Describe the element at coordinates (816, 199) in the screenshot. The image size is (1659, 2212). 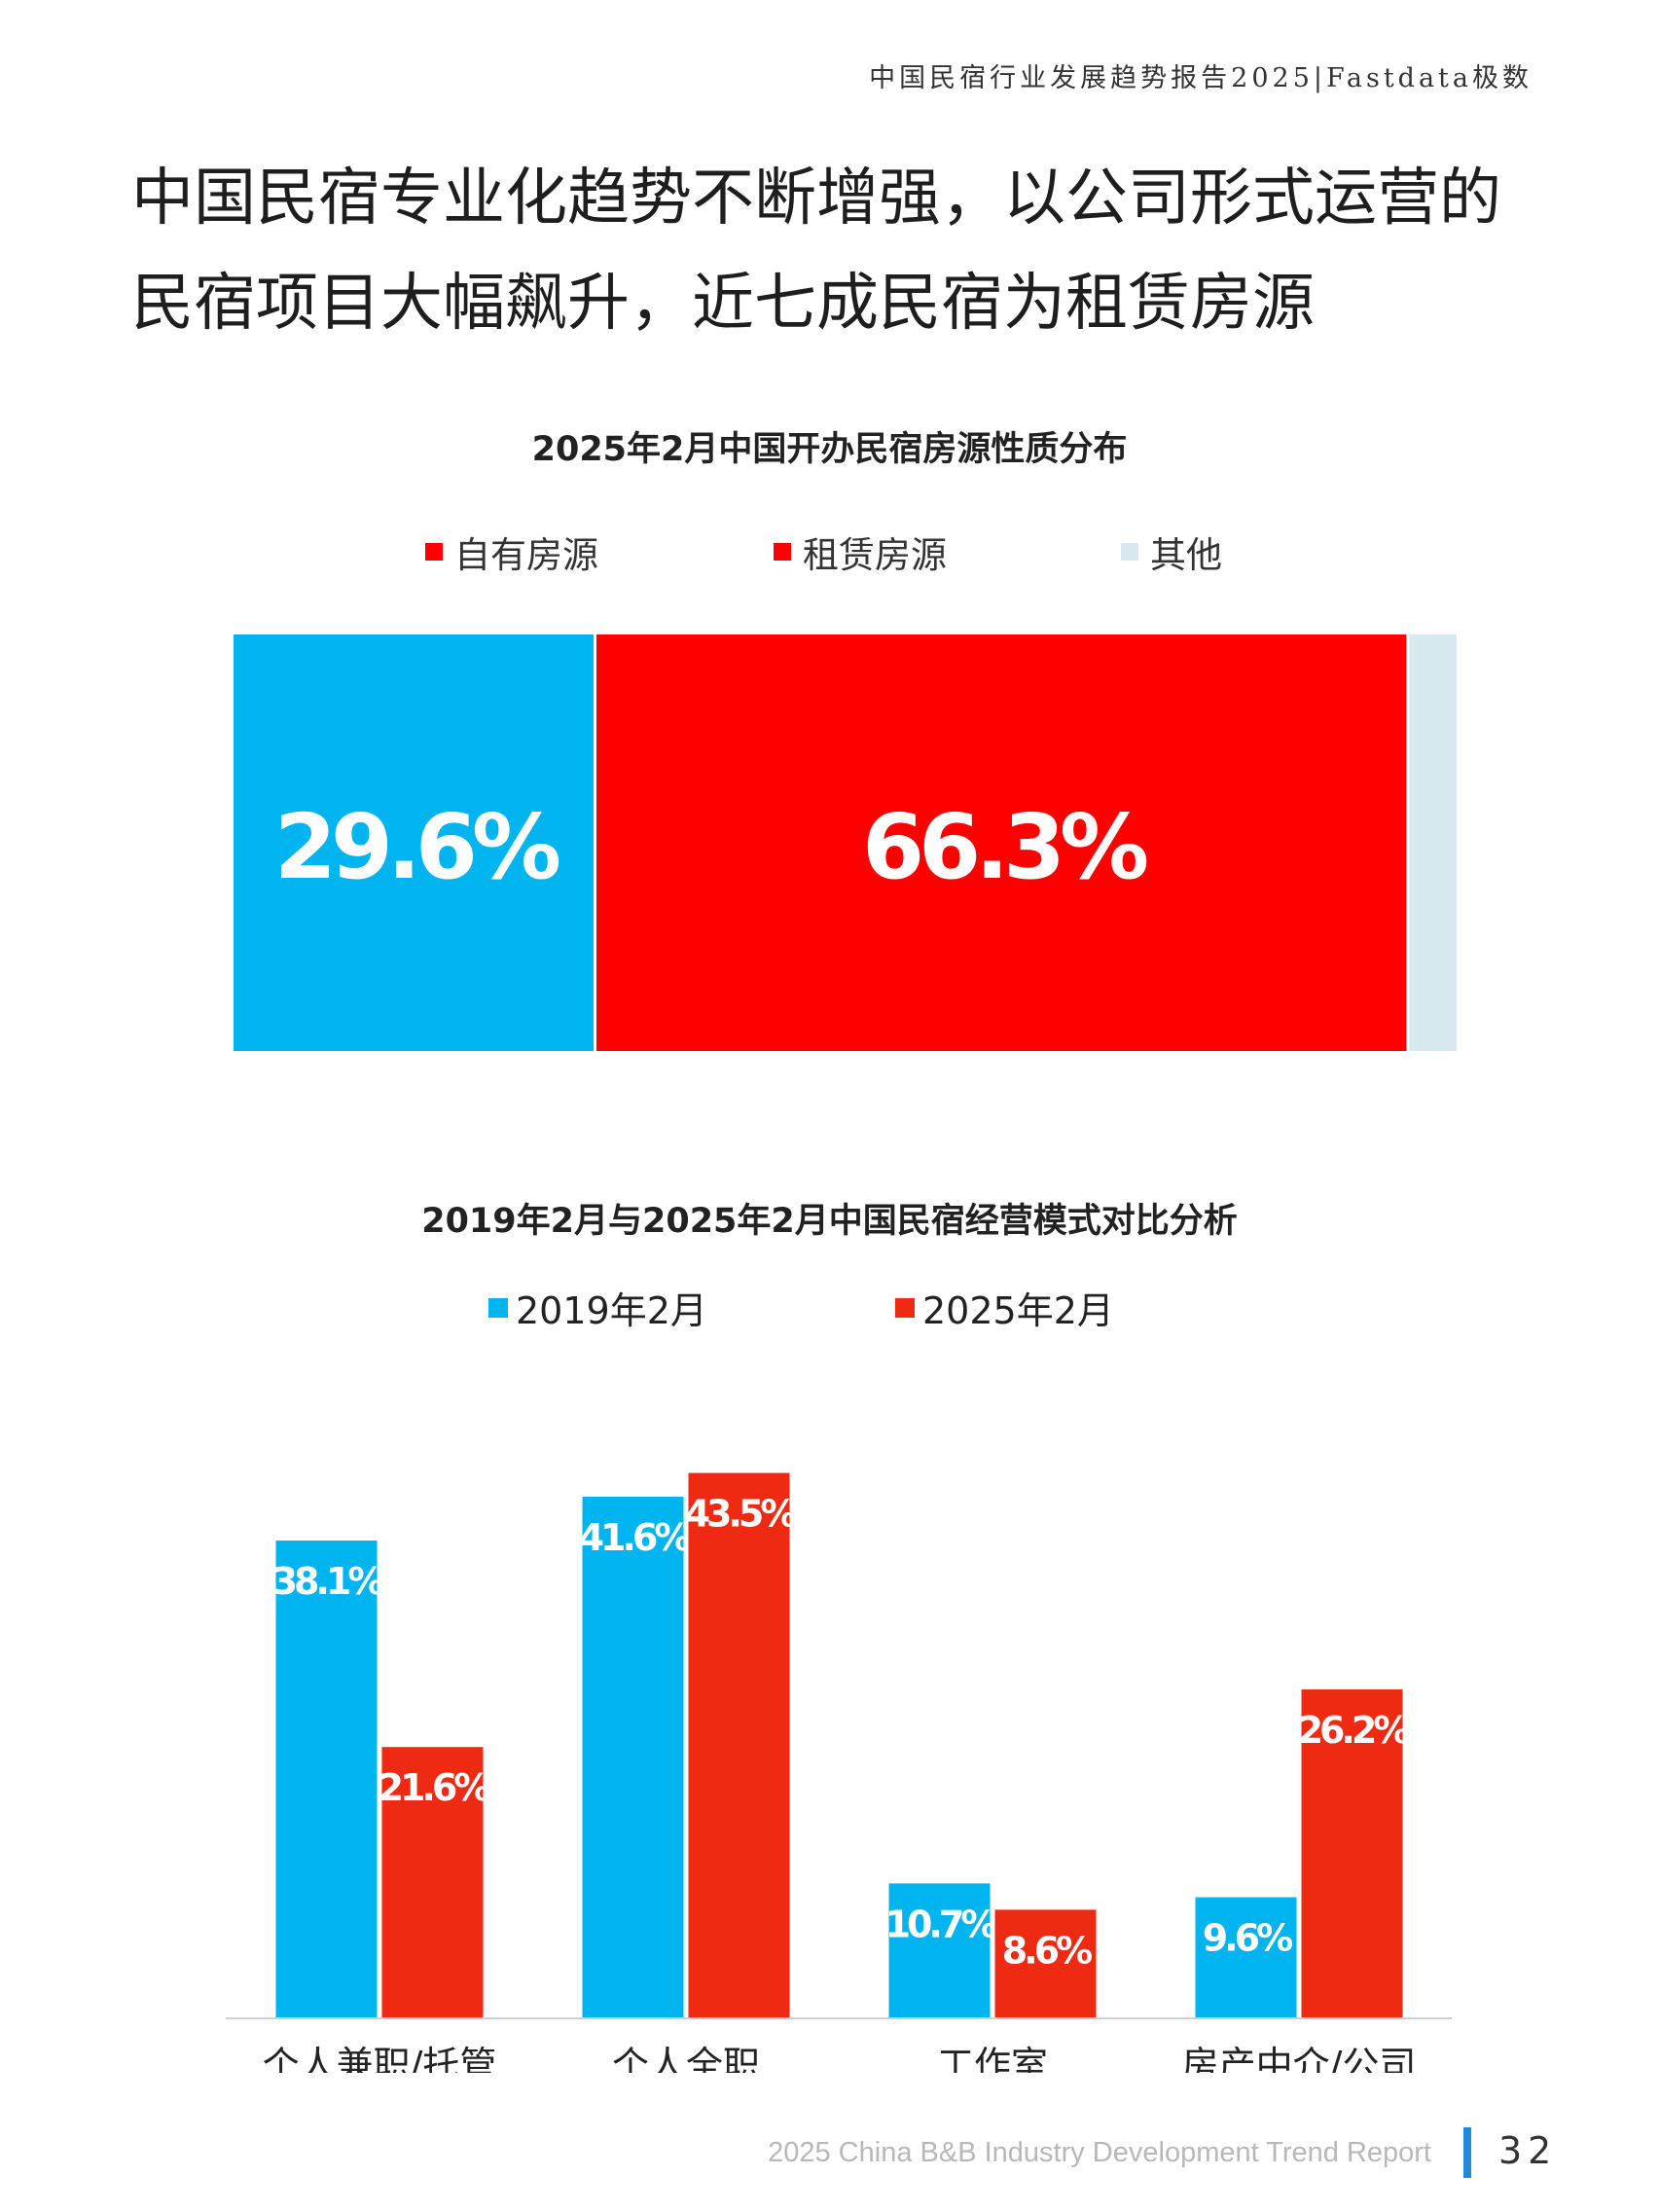
I see `headline-line-1: 中国民宿专业化趋势不断增强，以公司形式运营的` at that location.